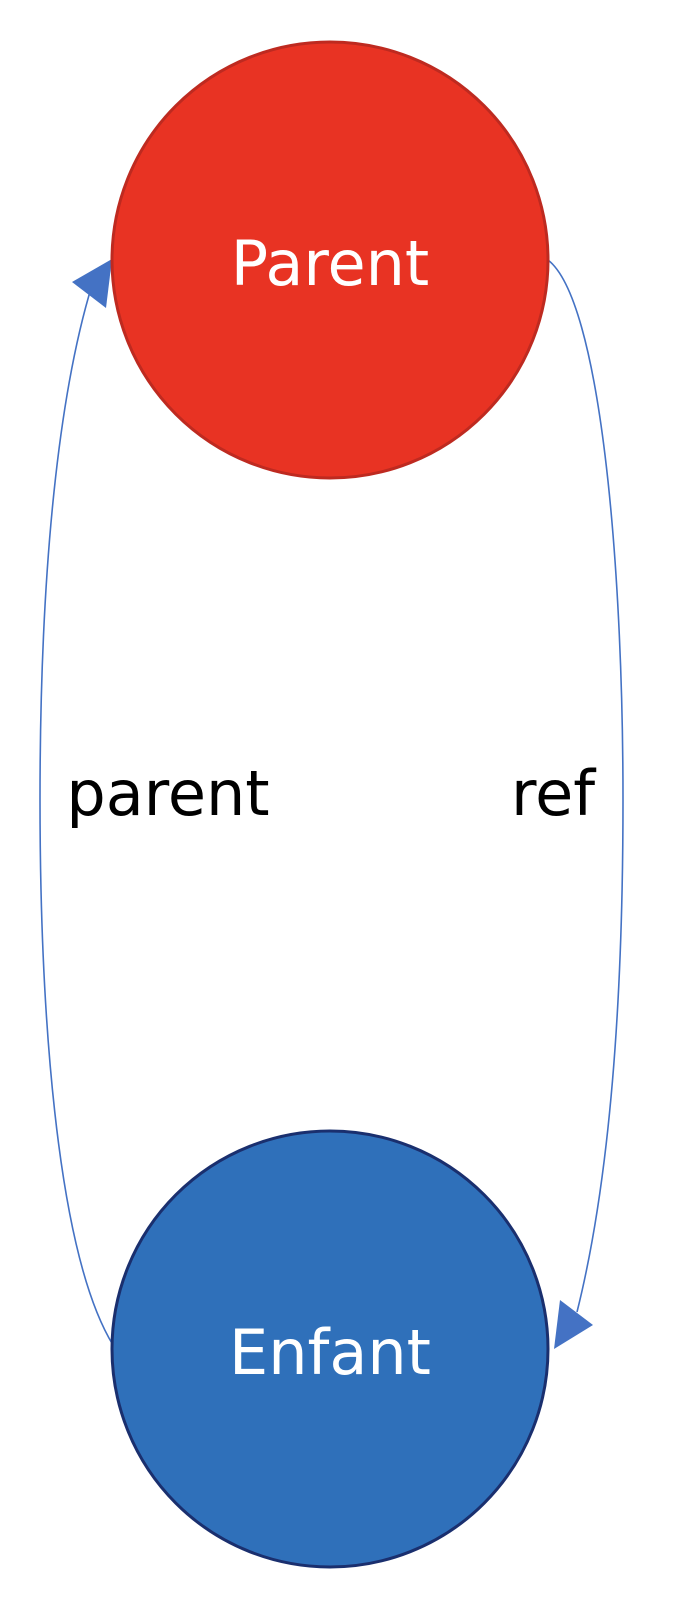 This screenshot has width=676, height=1604. Describe the element at coordinates (554, 793) in the screenshot. I see `edge-parent-to-child-label: ref` at that location.